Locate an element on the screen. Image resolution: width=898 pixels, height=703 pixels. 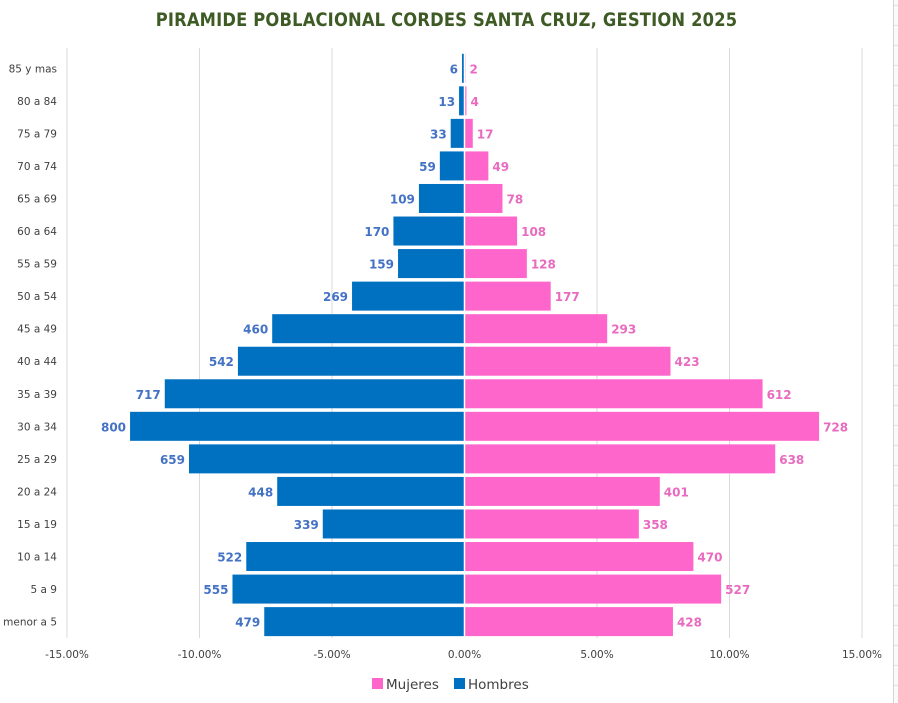
y-tick-label: 20 a 24 is located at coordinates (37, 492).